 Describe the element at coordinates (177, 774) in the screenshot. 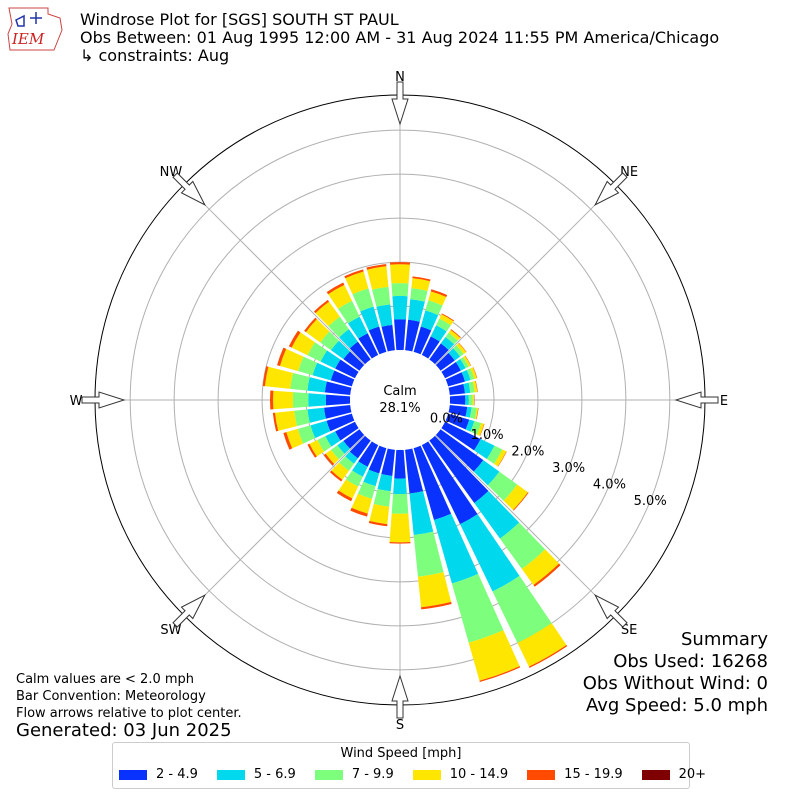

I see `legend-label-0: 2 - 4.9` at that location.